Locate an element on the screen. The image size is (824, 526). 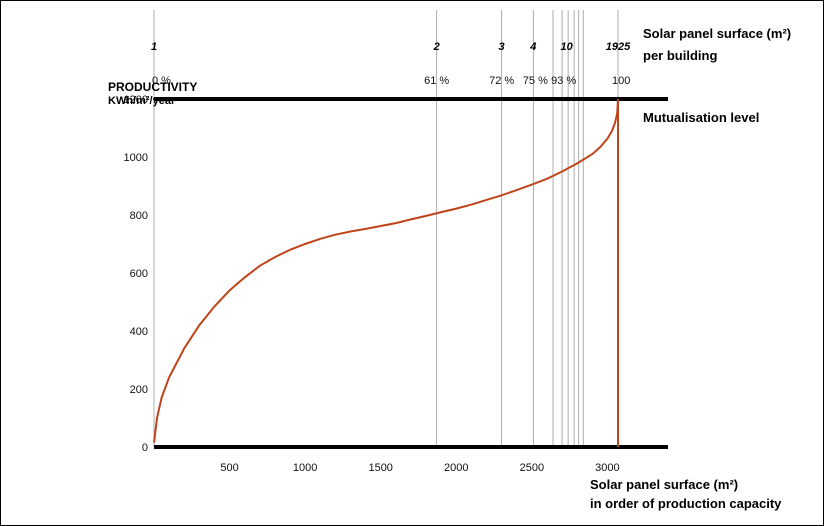
x-tick-label-3000: 3000 is located at coordinates (607, 468).